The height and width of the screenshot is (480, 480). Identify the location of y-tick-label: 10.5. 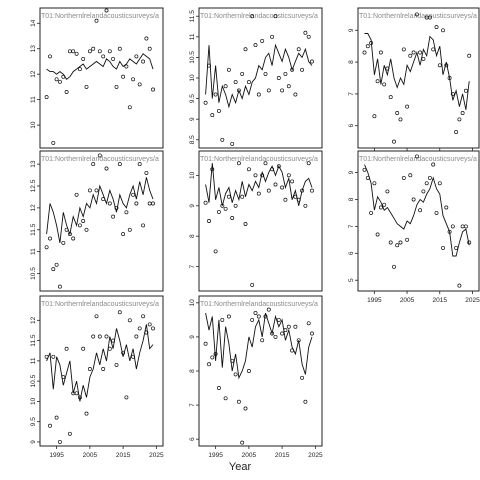
(33, 273).